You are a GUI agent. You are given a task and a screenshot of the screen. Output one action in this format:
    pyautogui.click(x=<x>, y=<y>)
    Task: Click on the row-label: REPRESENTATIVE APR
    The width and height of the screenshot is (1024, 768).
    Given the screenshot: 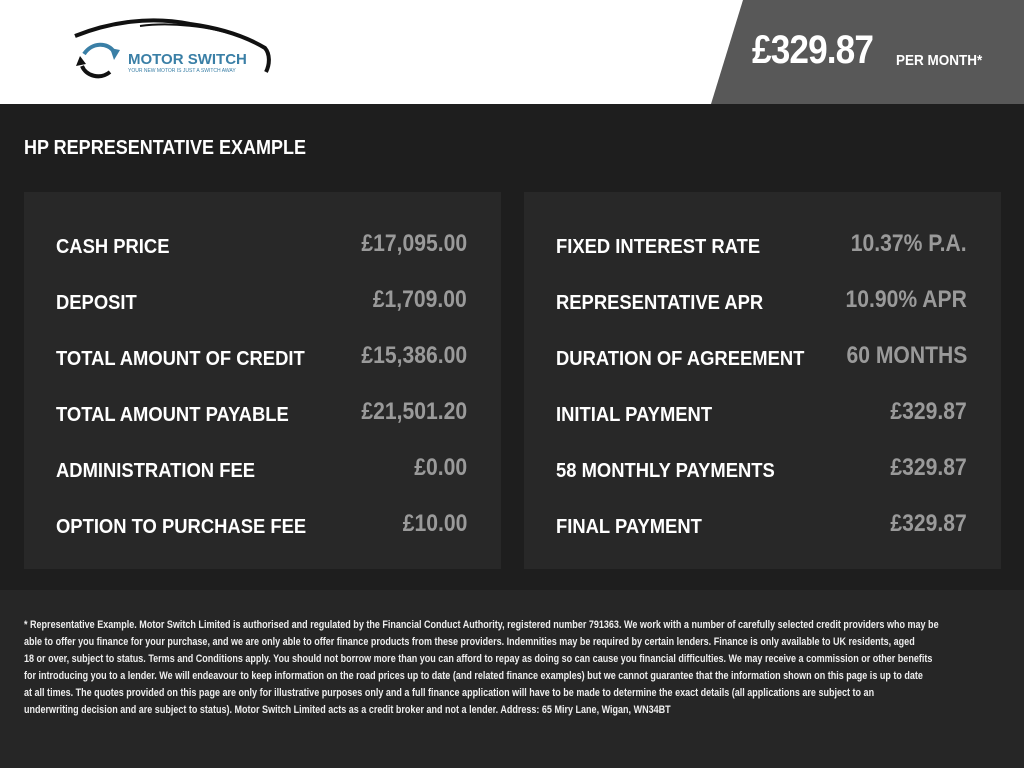 What is the action you would take?
    pyautogui.click(x=660, y=303)
    